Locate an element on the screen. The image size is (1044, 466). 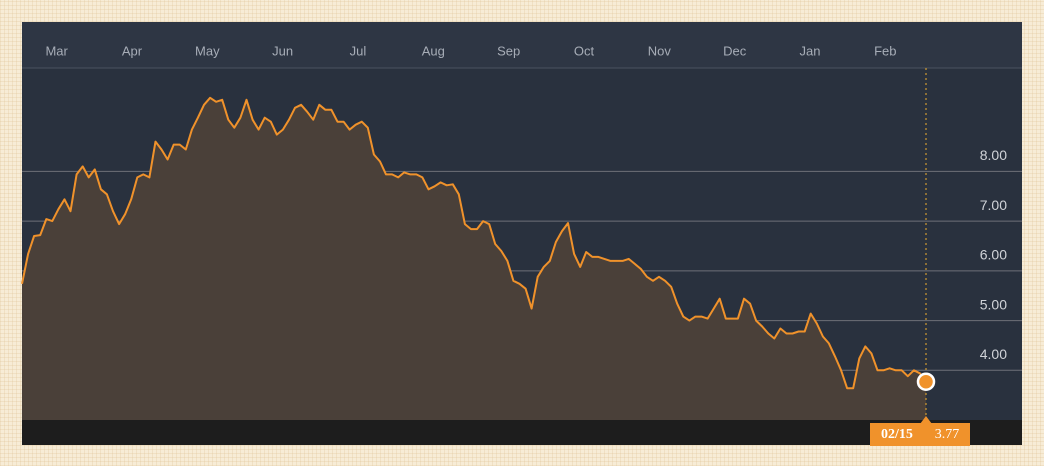
y-tick-label: 7.00 is located at coordinates (993, 205).